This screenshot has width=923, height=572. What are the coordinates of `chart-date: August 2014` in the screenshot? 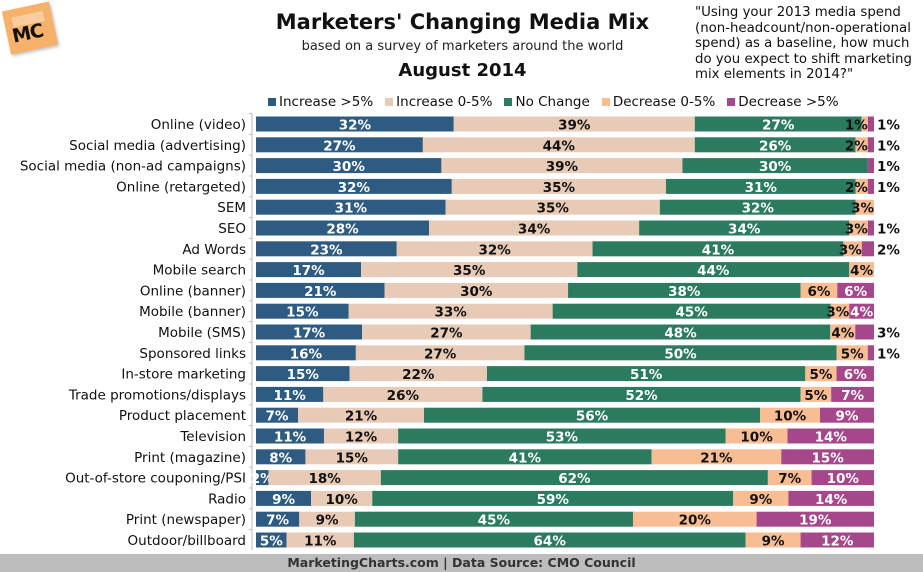 It's located at (462, 70).